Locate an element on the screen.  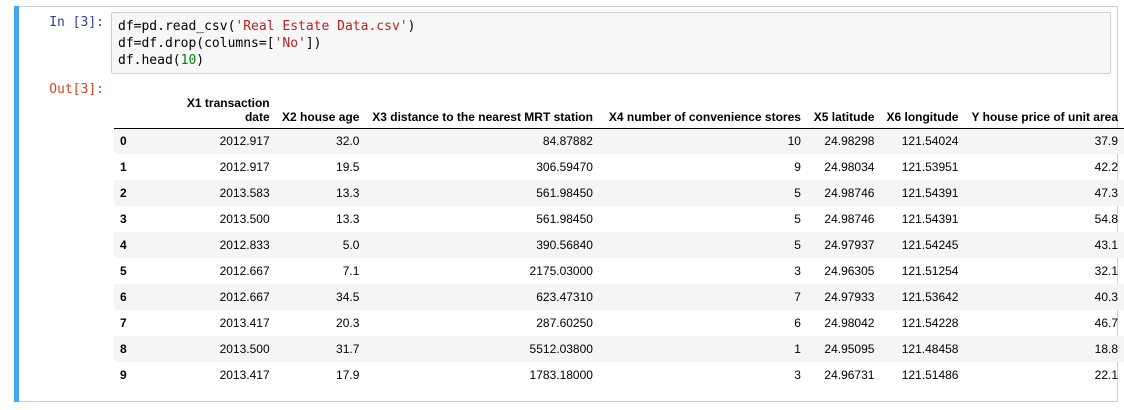
table-cell: 32.0 is located at coordinates (348, 141).